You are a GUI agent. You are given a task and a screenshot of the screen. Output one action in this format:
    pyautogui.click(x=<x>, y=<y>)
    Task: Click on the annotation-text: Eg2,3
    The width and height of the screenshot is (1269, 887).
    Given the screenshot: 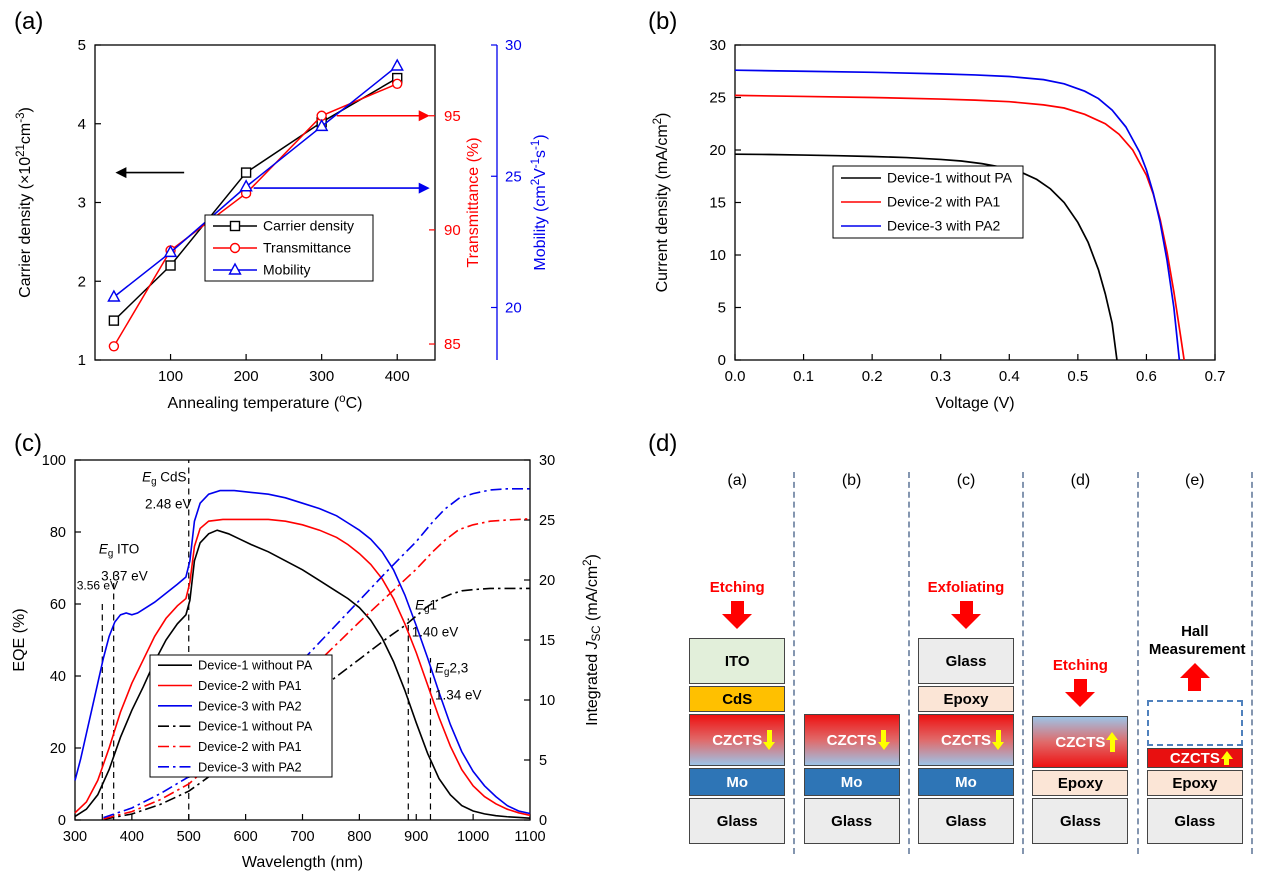 What is the action you would take?
    pyautogui.click(x=451, y=669)
    